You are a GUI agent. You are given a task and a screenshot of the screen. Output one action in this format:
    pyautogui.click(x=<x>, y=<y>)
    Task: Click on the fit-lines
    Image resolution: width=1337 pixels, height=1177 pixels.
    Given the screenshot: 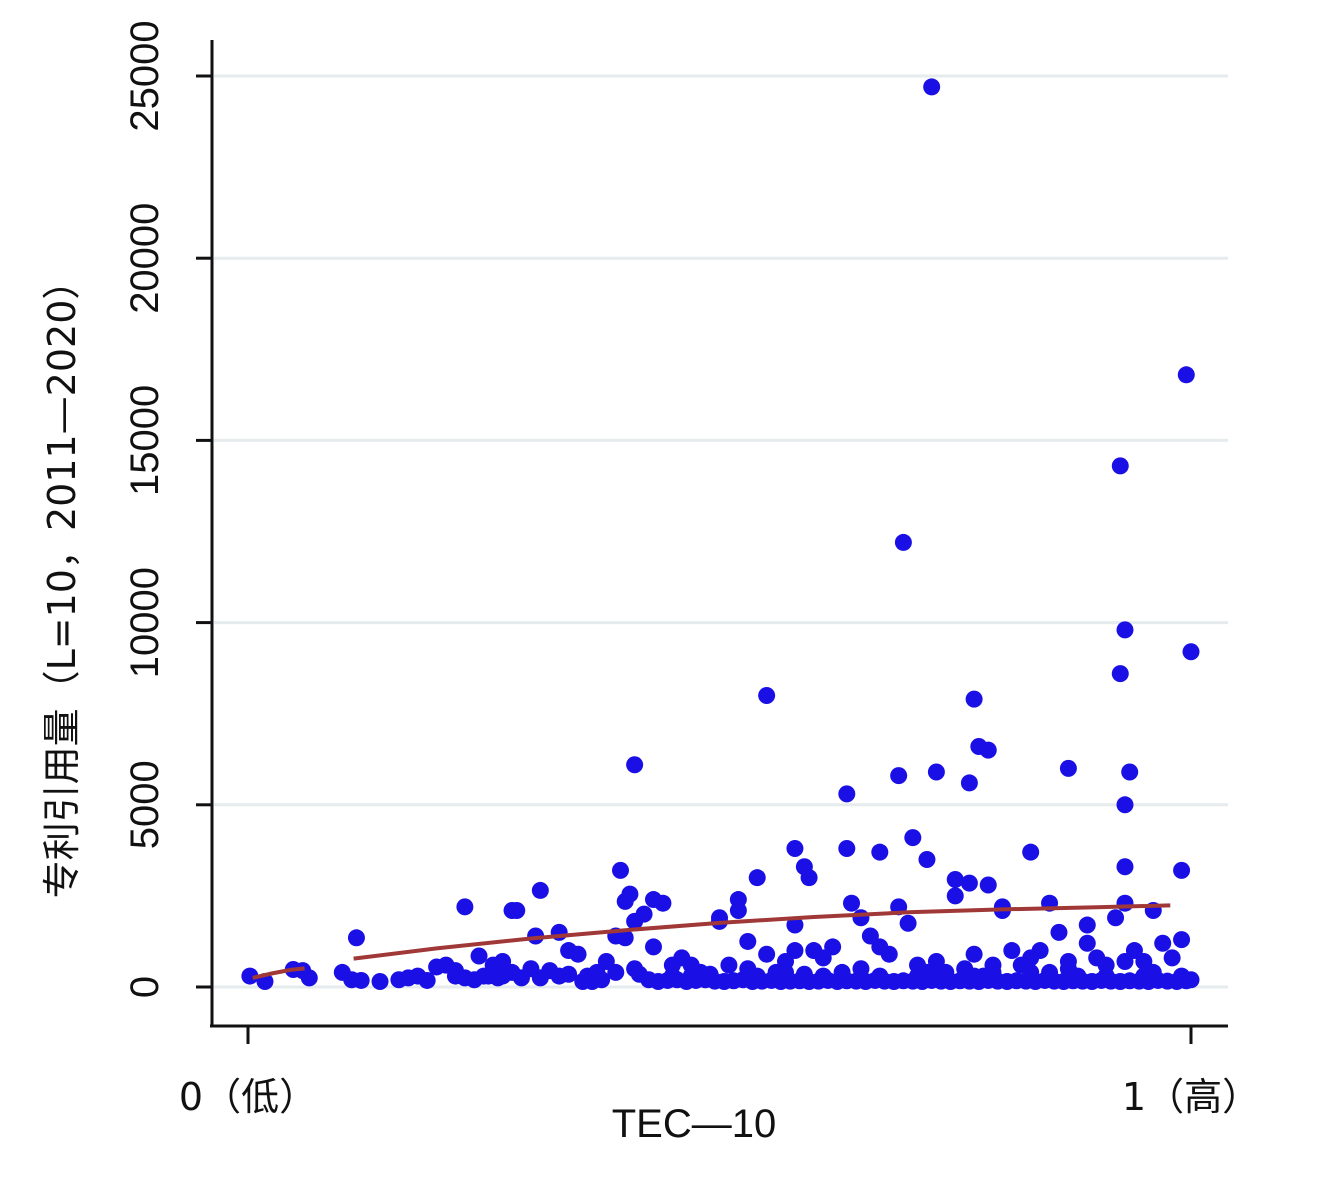 What is the action you would take?
    pyautogui.click(x=711, y=941)
    